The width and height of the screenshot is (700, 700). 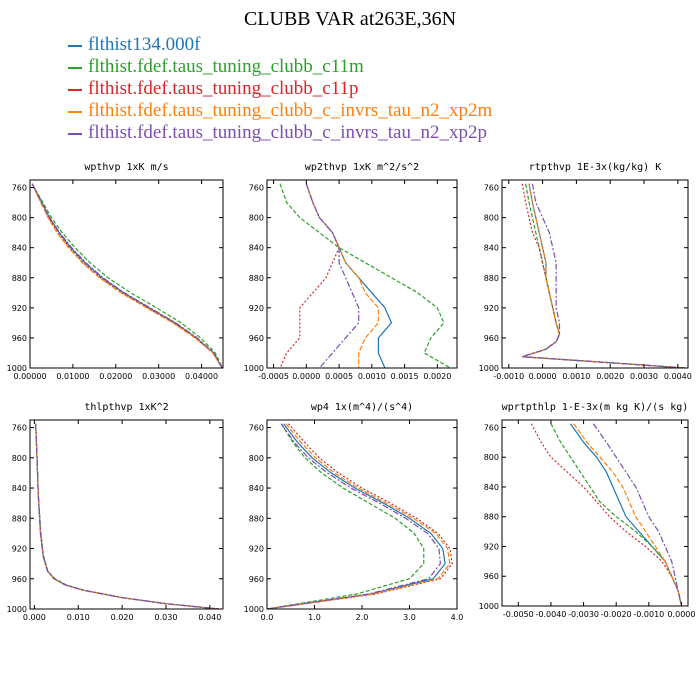 What do you see at coordinates (226, 66) in the screenshot?
I see `legend-label: flthist.fdef.taus_tuning_clubb_c11m` at bounding box center [226, 66].